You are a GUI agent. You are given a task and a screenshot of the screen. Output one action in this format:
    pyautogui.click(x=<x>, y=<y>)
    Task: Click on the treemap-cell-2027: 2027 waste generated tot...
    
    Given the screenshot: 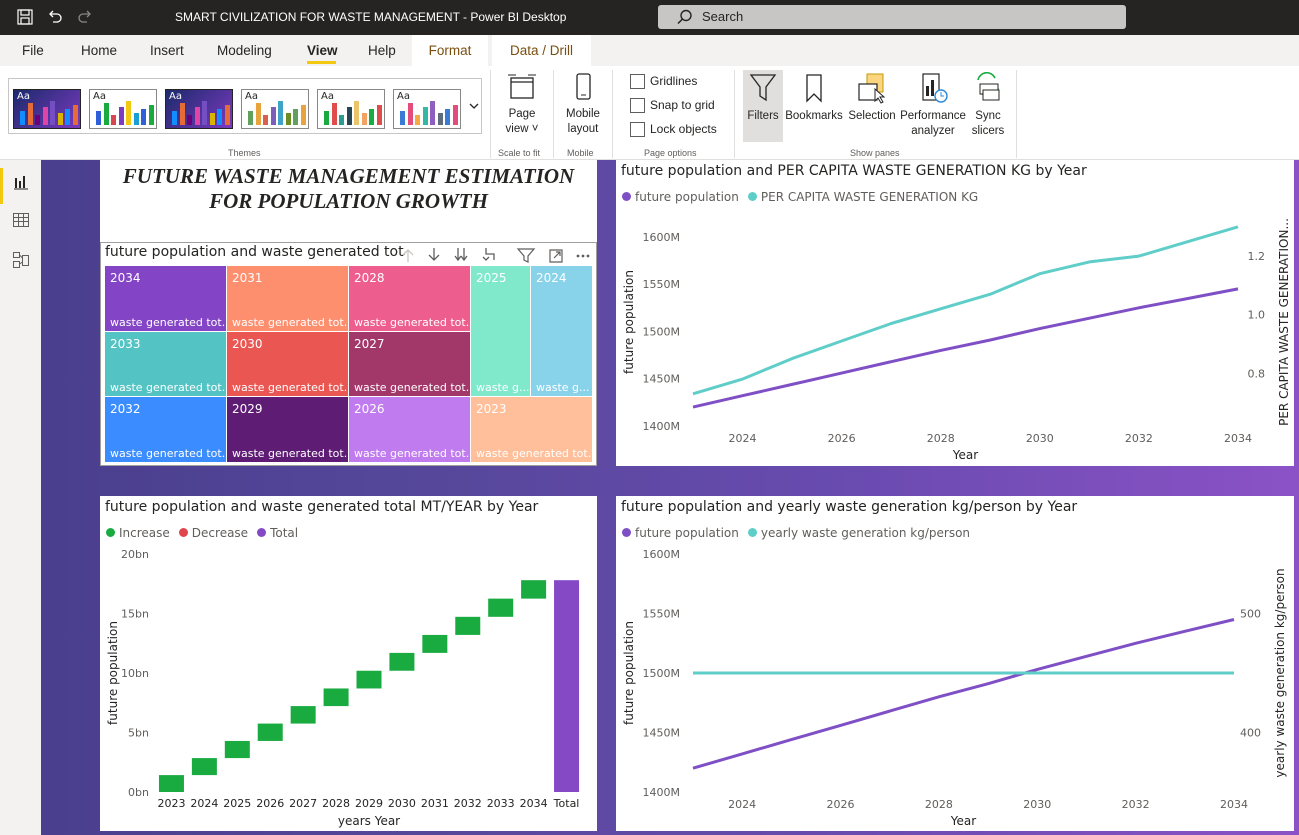 What is the action you would take?
    pyautogui.click(x=409, y=363)
    